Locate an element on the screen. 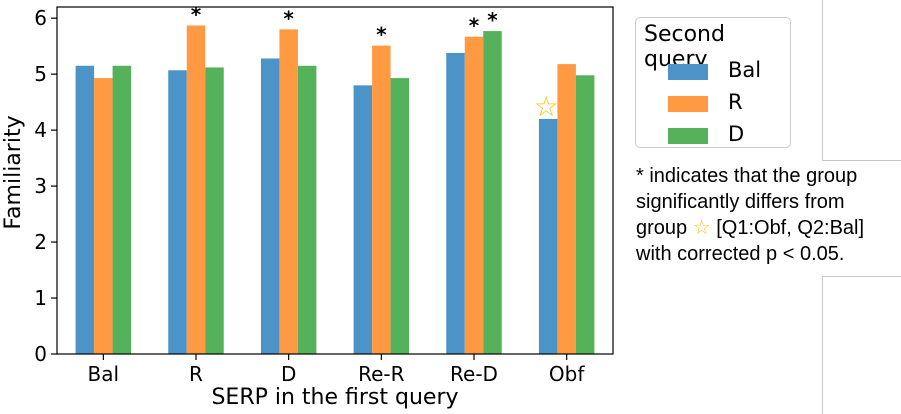 This screenshot has height=414, width=901. legend-item-d: D is located at coordinates (728, 135).